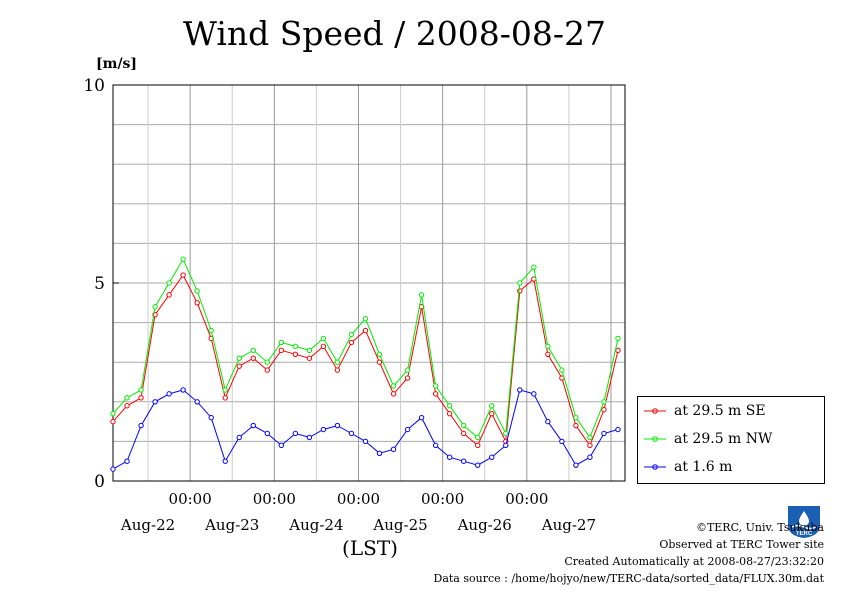 The width and height of the screenshot is (842, 595). Describe the element at coordinates (147, 525) in the screenshot. I see `x-date-label: Aug-22` at that location.